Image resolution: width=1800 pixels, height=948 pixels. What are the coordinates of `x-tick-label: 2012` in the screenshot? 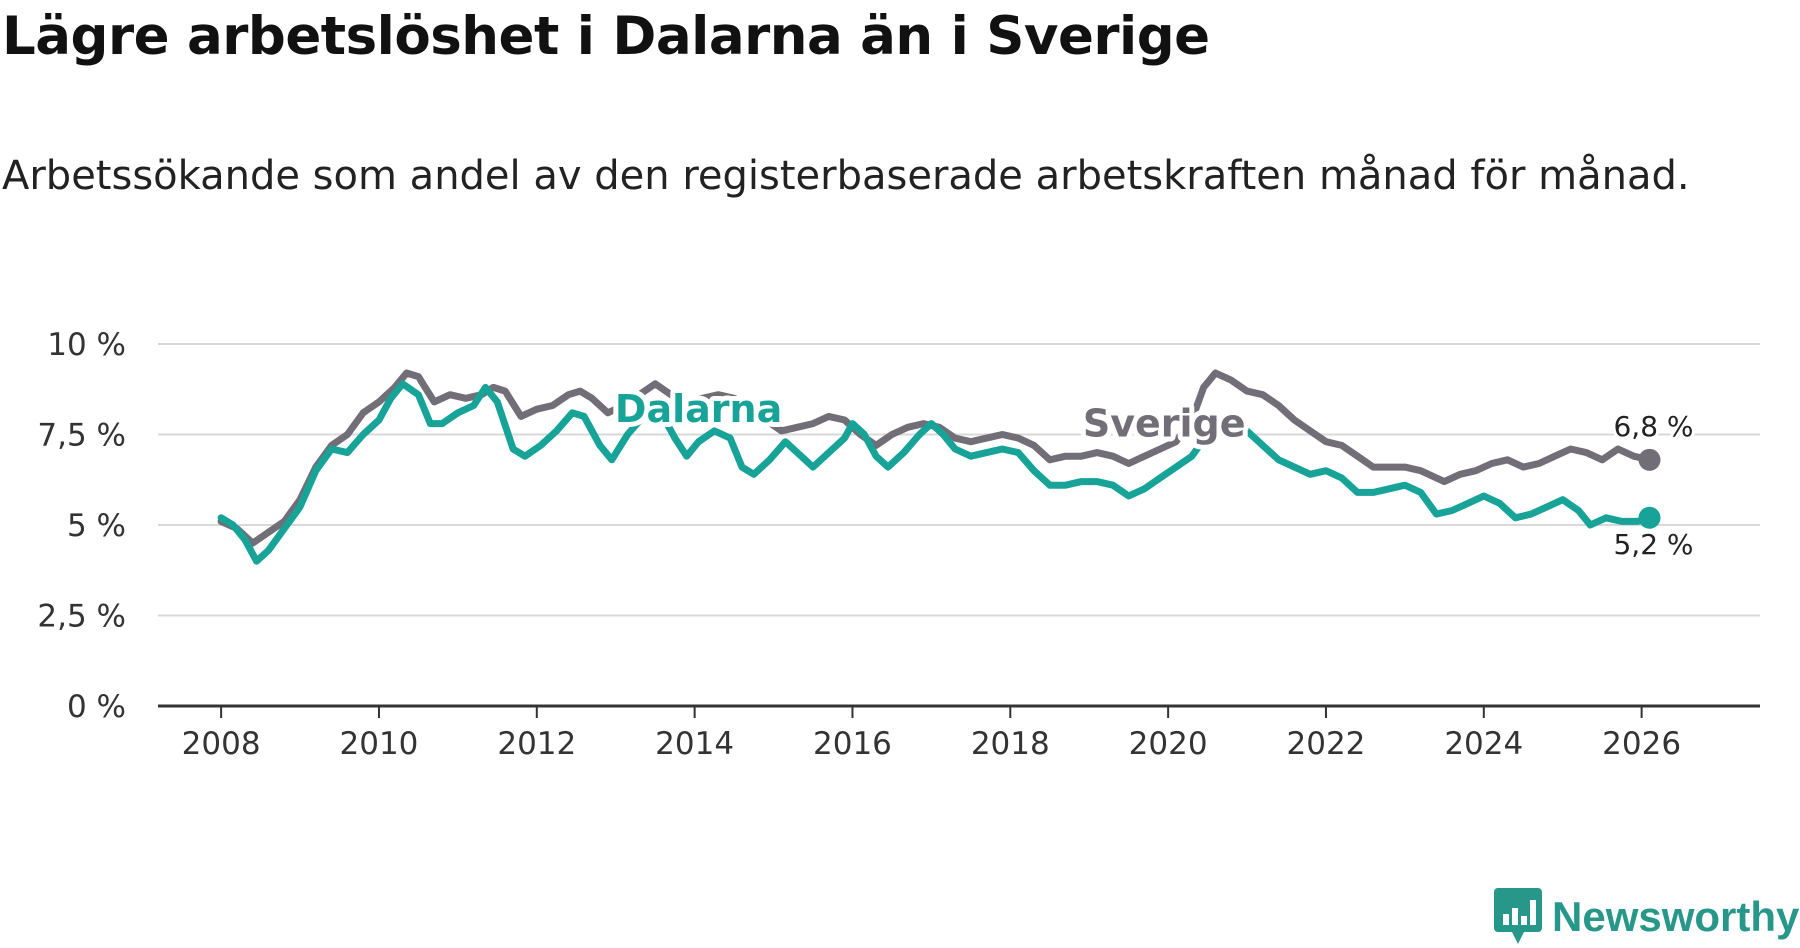 It's located at (536, 744).